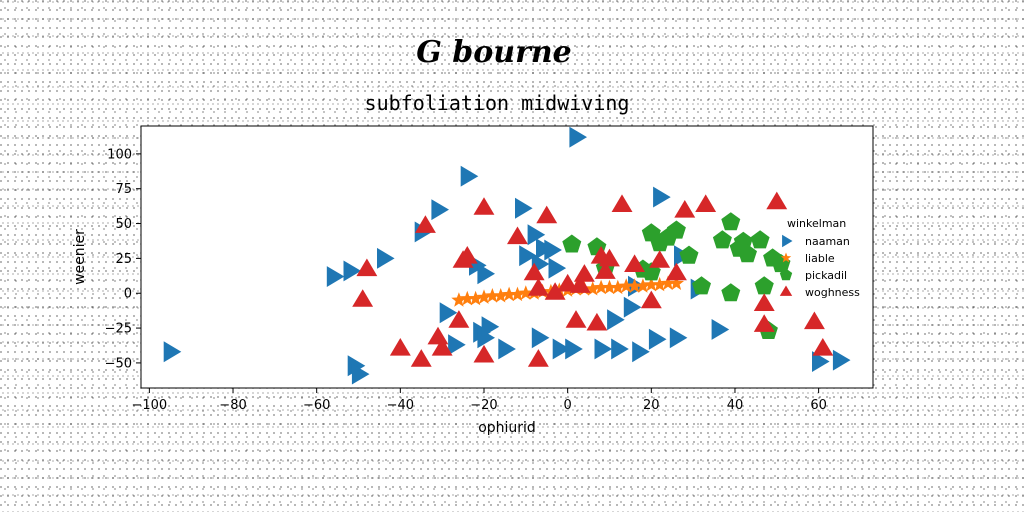 This screenshot has width=1024, height=512. I want to click on y-tick-label: 0, so click(128, 294).